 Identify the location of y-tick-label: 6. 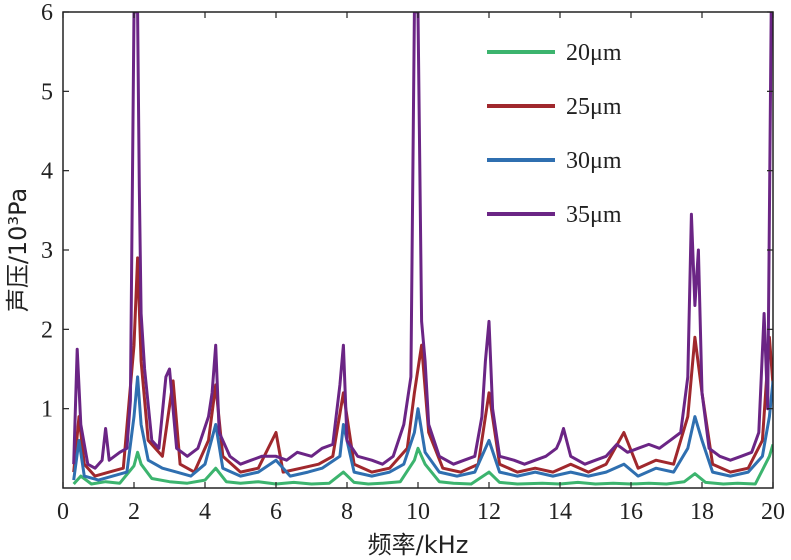
(47, 13).